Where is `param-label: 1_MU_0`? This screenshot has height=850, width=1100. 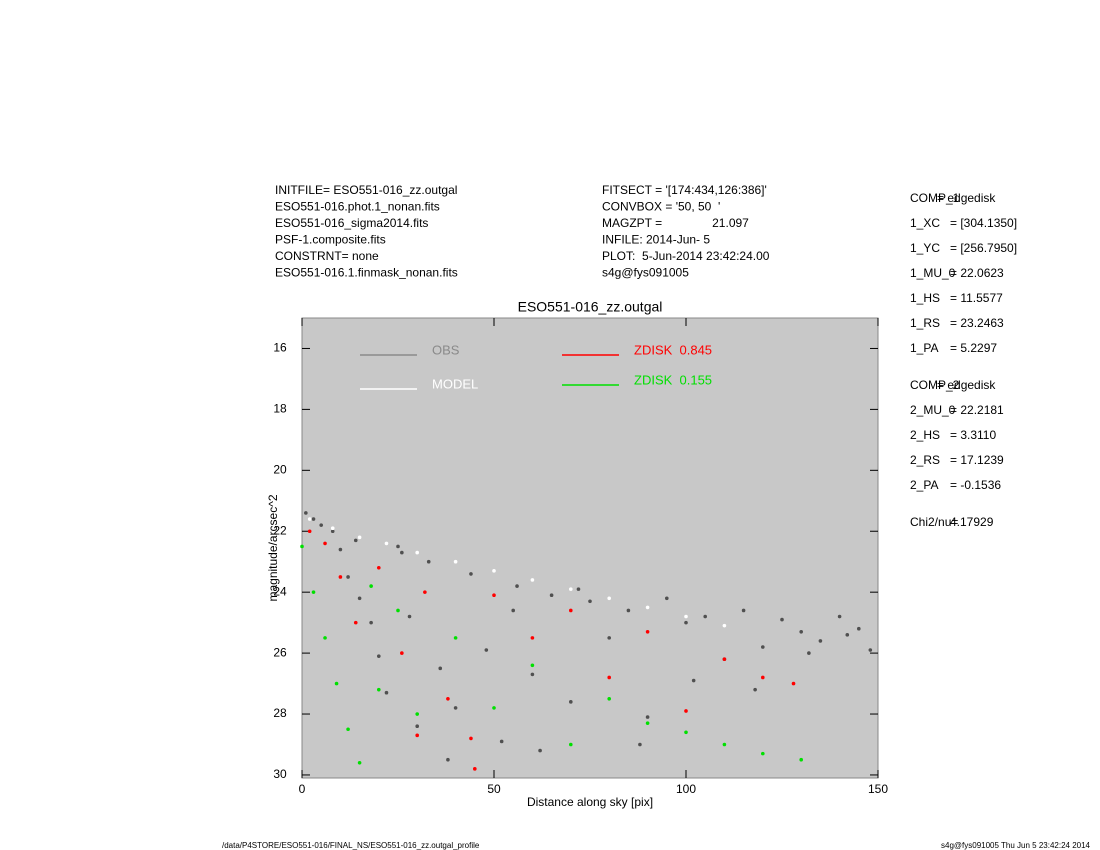 param-label: 1_MU_0 is located at coordinates (933, 273).